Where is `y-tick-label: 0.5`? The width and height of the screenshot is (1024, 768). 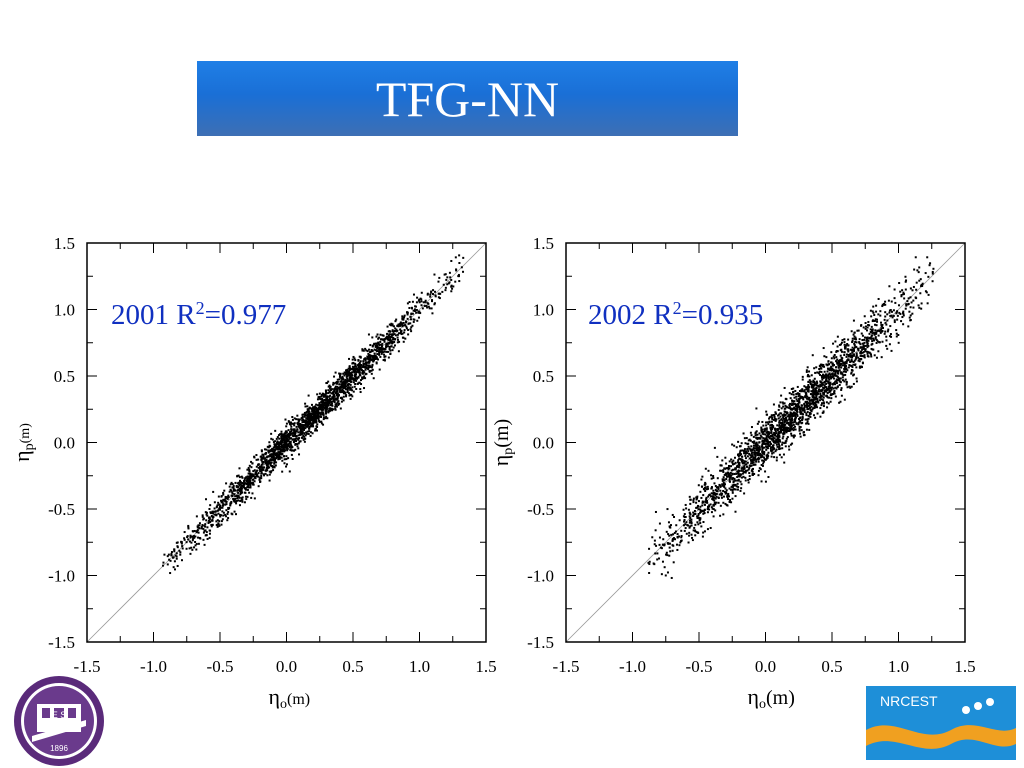
y-tick-label: 0.5 is located at coordinates (543, 376).